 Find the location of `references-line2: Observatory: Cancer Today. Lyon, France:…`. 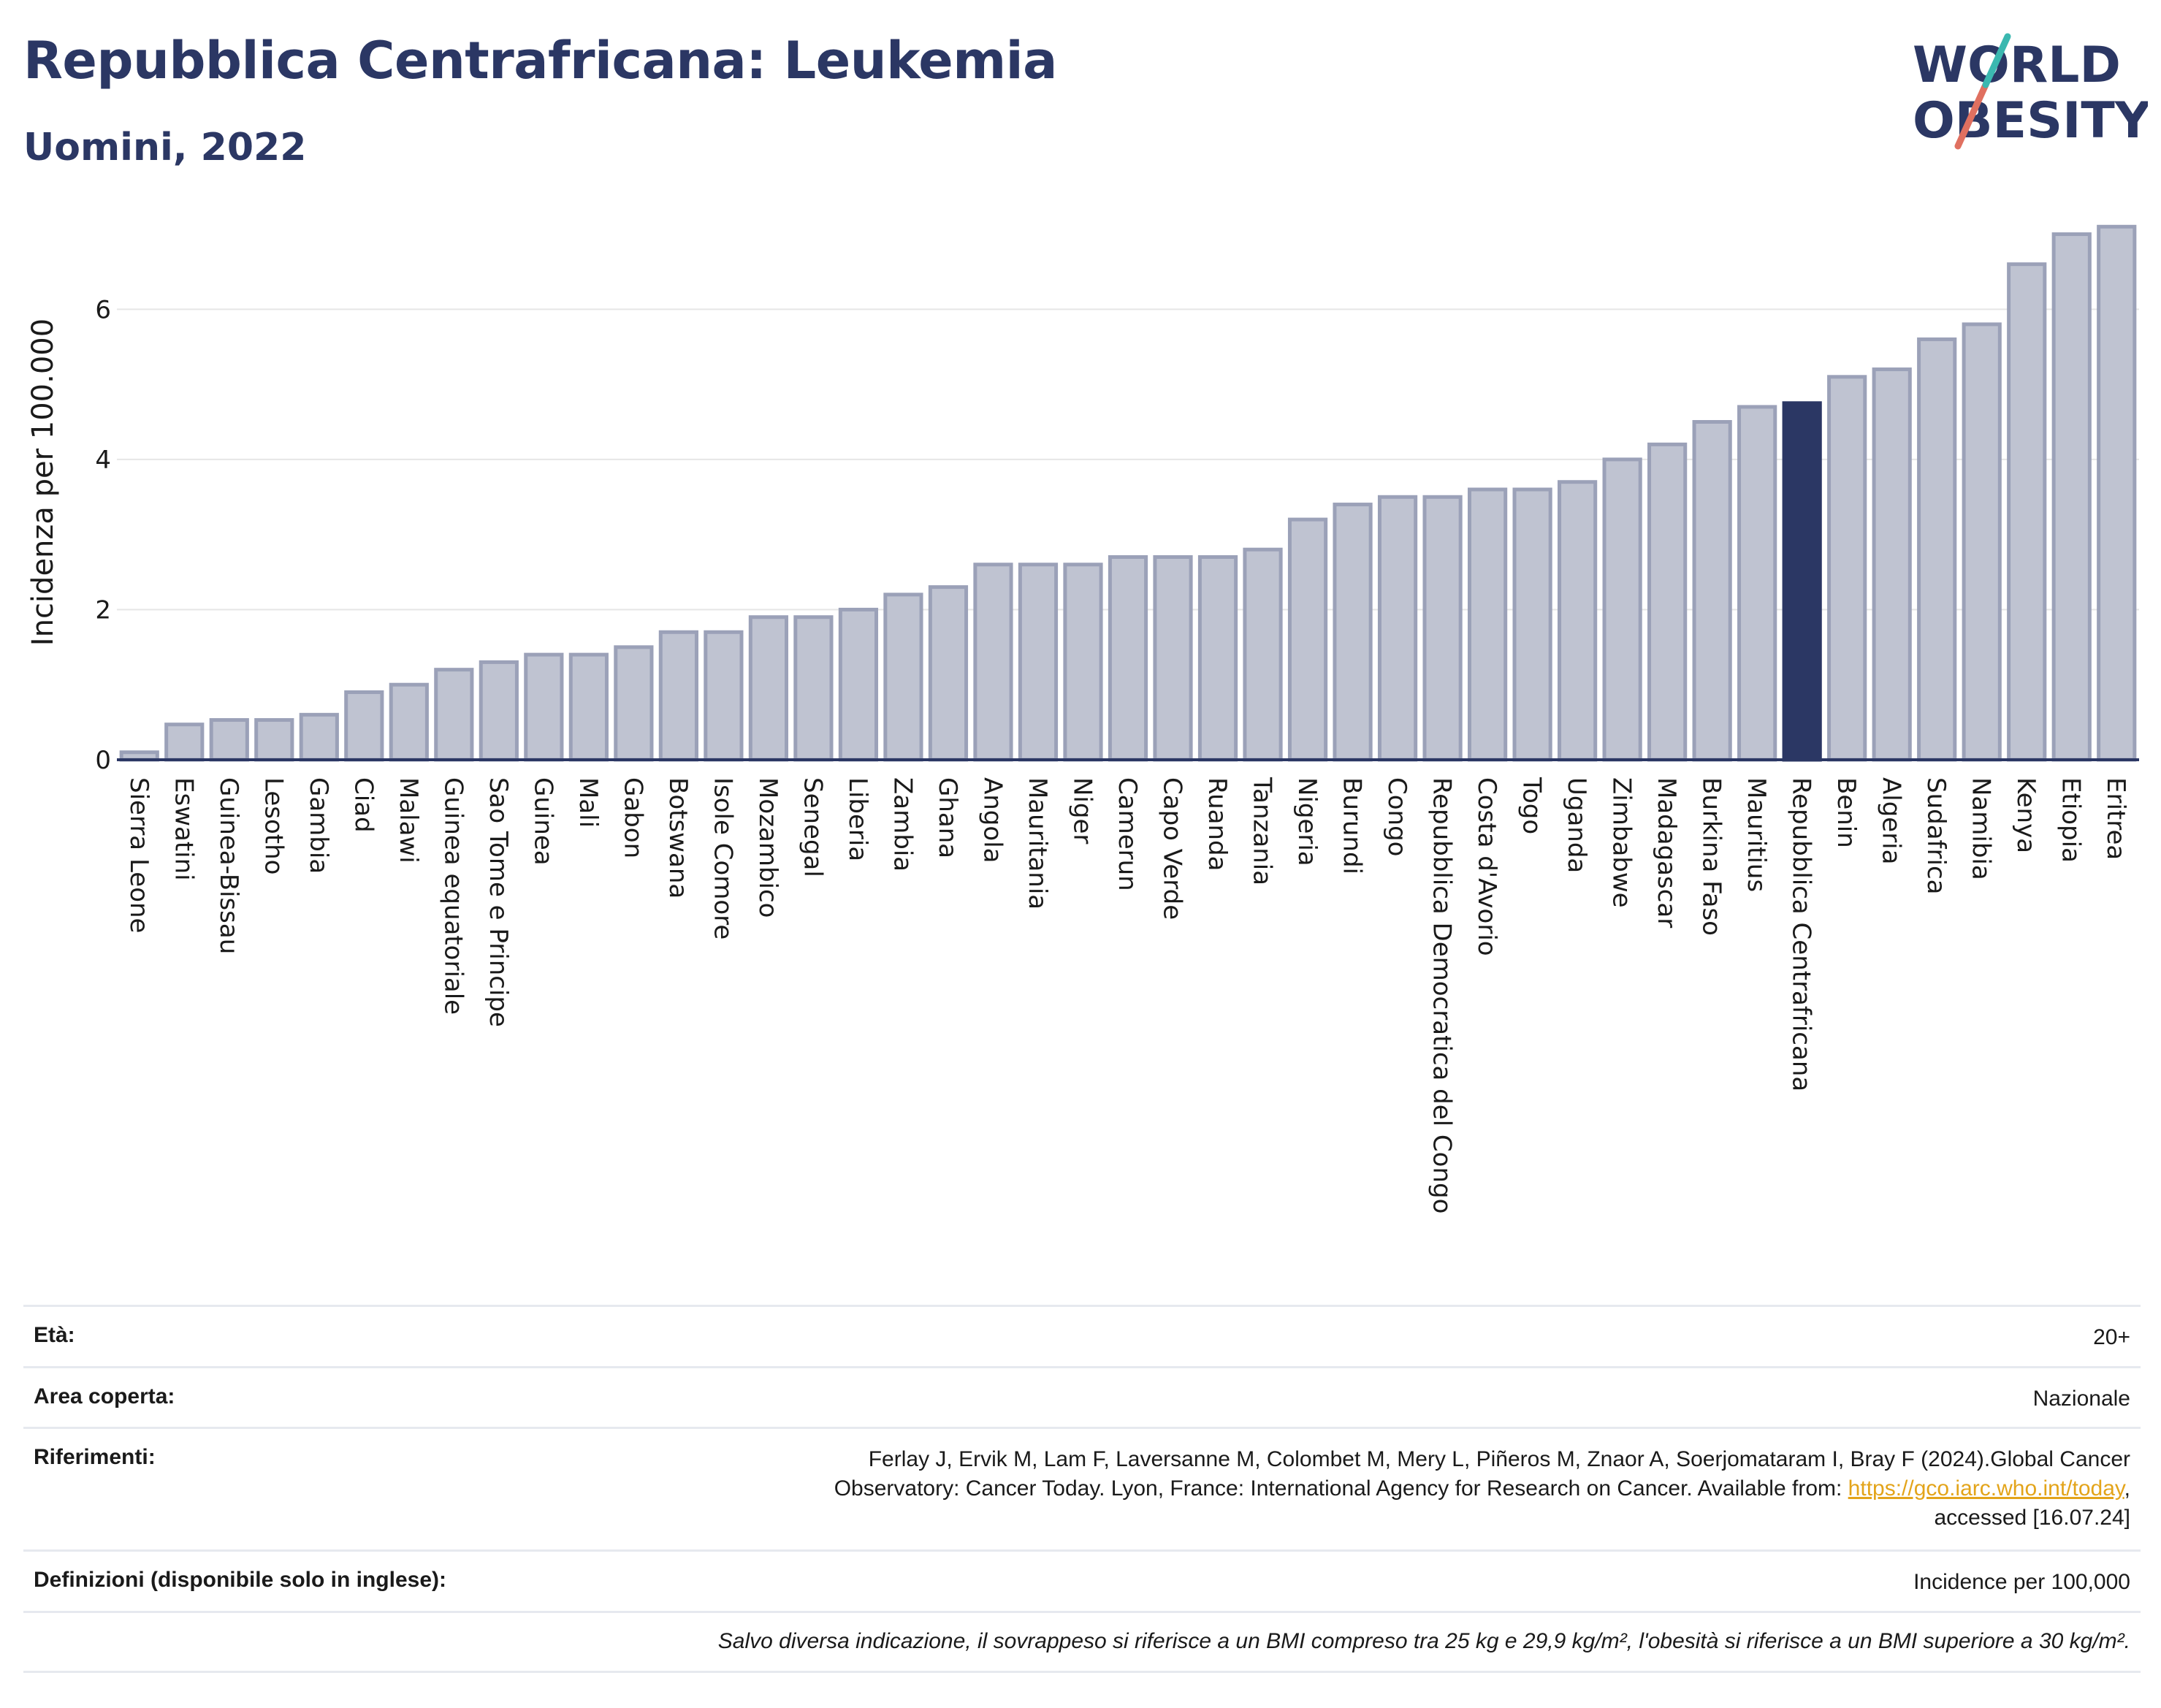

references-line2: Observatory: Cancer Today. Lyon, France:… is located at coordinates (1341, 1488).